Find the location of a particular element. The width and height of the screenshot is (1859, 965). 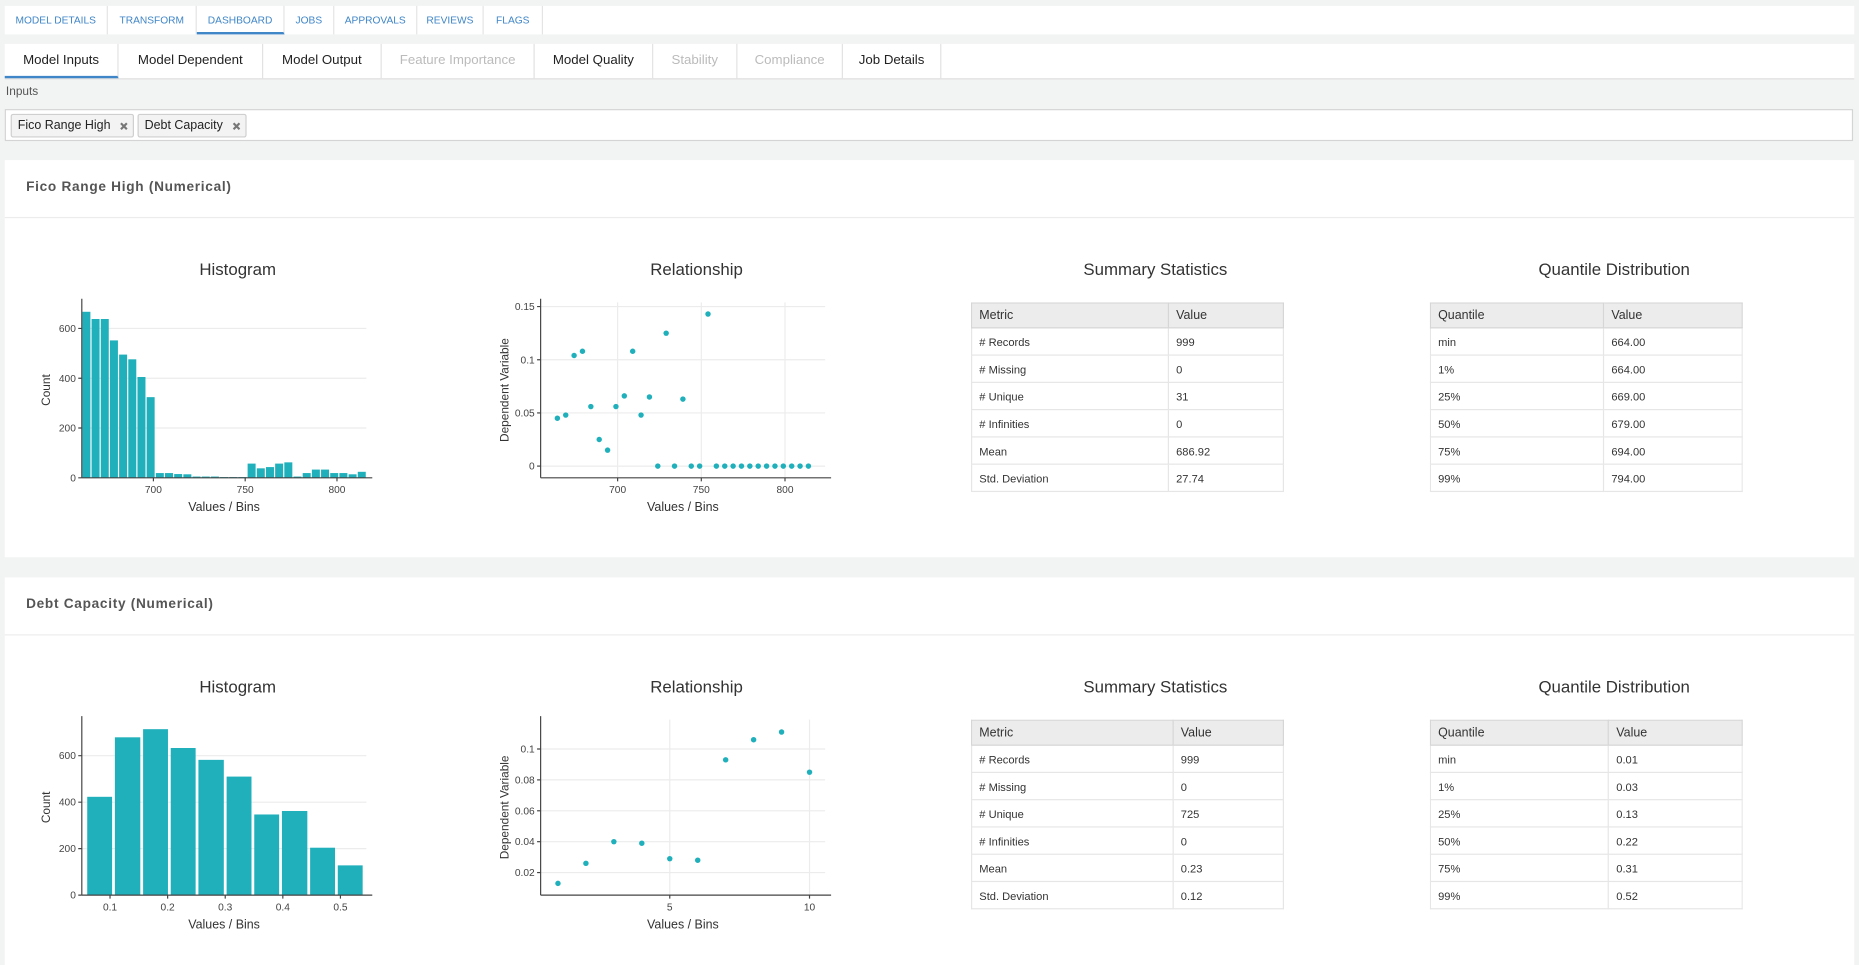

table-cell: Mean is located at coordinates (1070, 450).